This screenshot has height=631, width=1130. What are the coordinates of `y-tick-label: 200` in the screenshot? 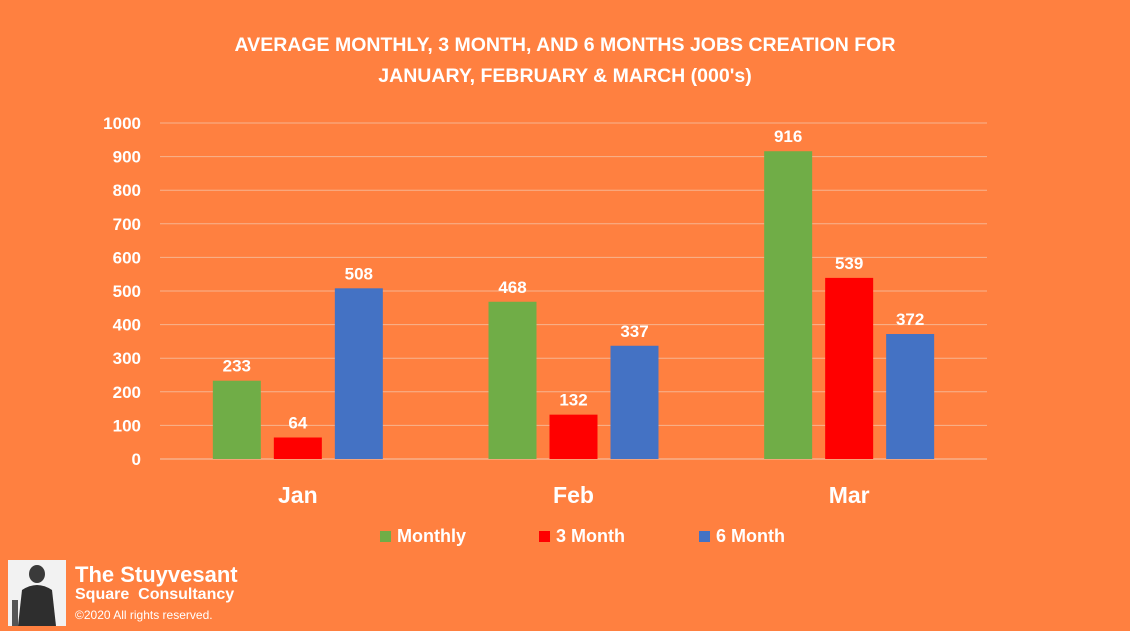 It's located at (127, 392).